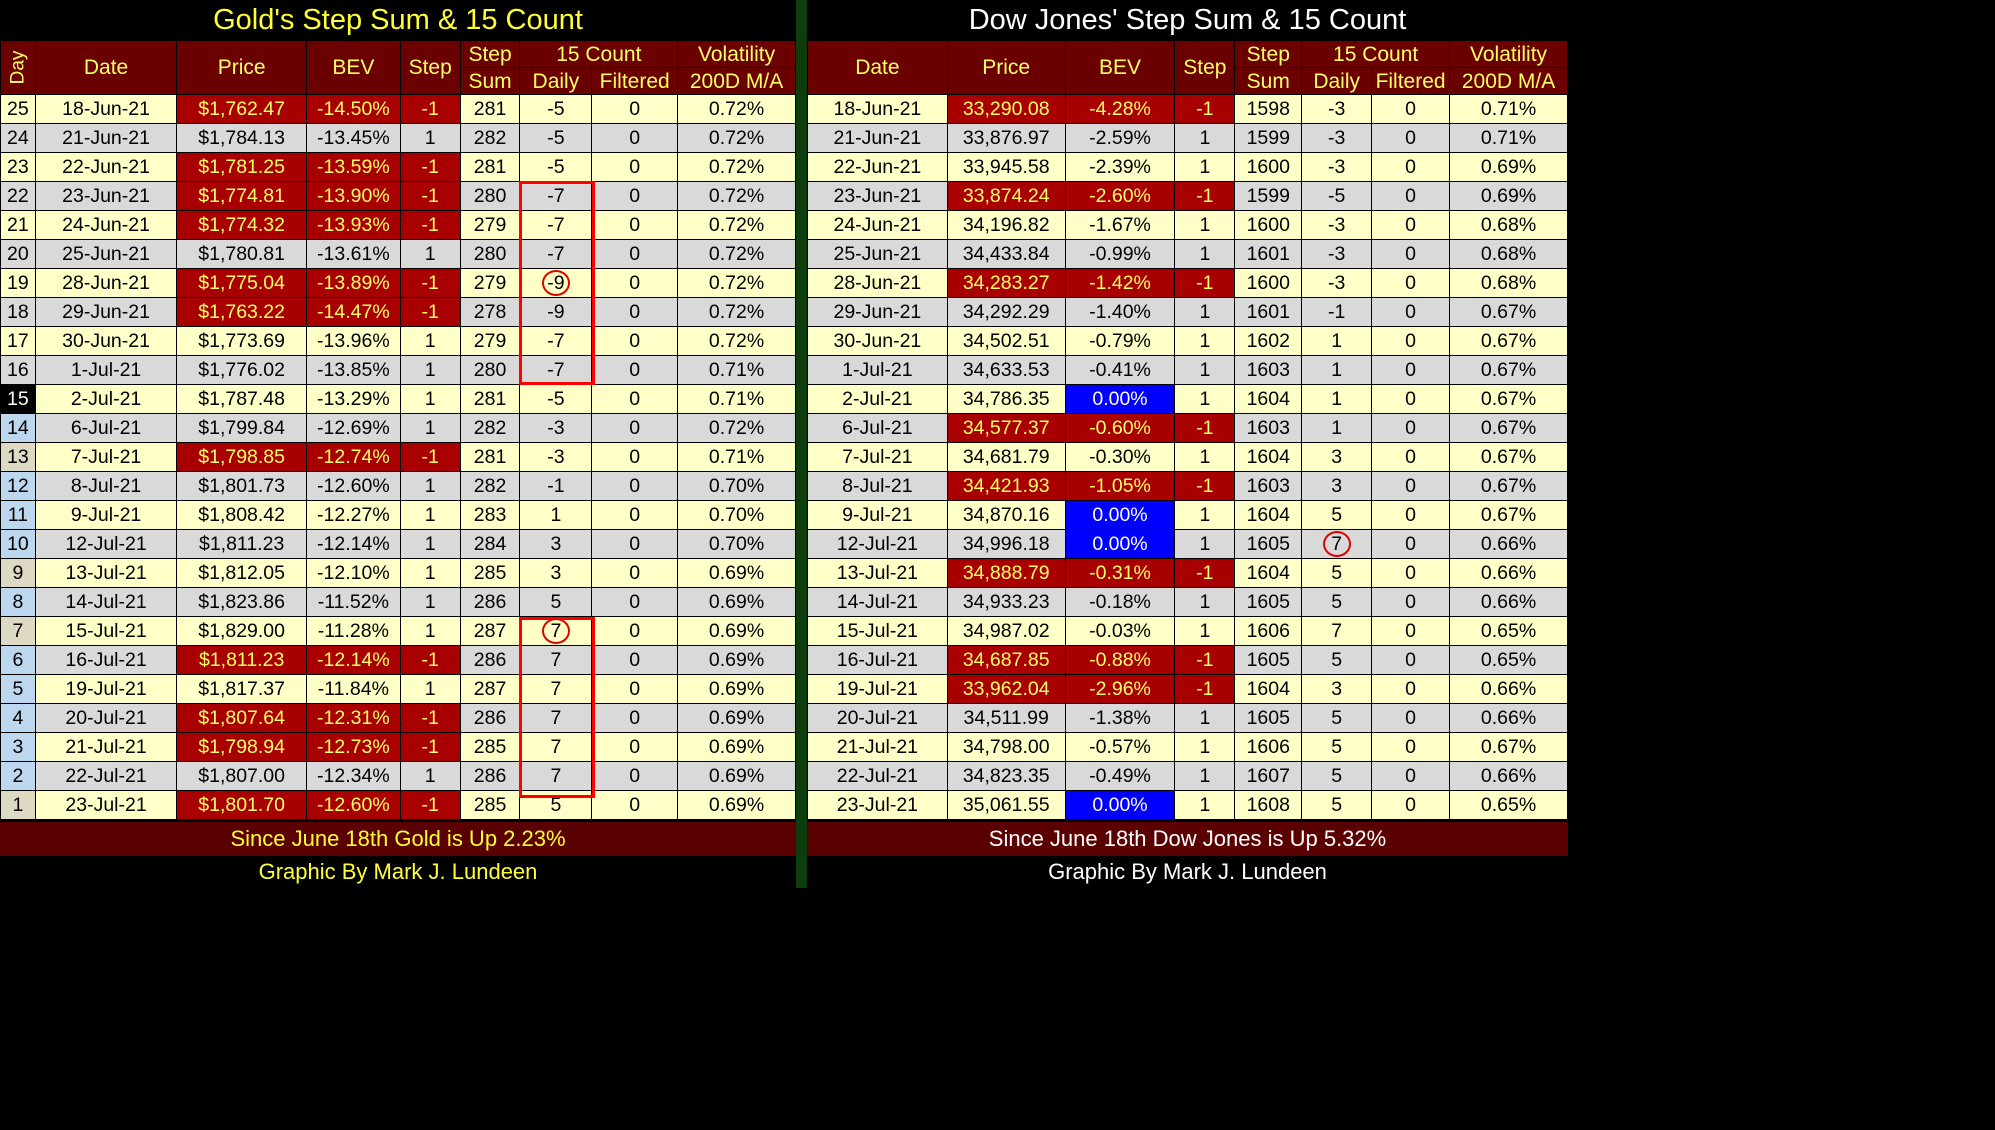  What do you see at coordinates (106, 602) in the screenshot?
I see `gold-cell-date: 14-Jul-21` at bounding box center [106, 602].